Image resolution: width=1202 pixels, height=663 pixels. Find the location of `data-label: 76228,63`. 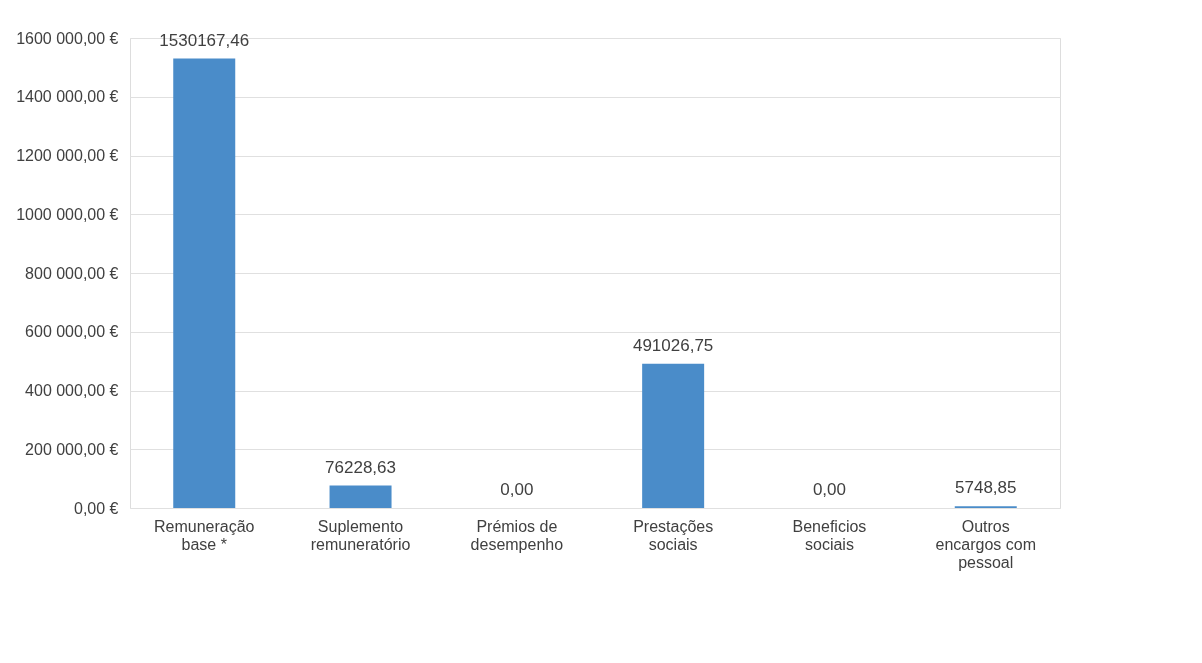

data-label: 76228,63 is located at coordinates (360, 467).